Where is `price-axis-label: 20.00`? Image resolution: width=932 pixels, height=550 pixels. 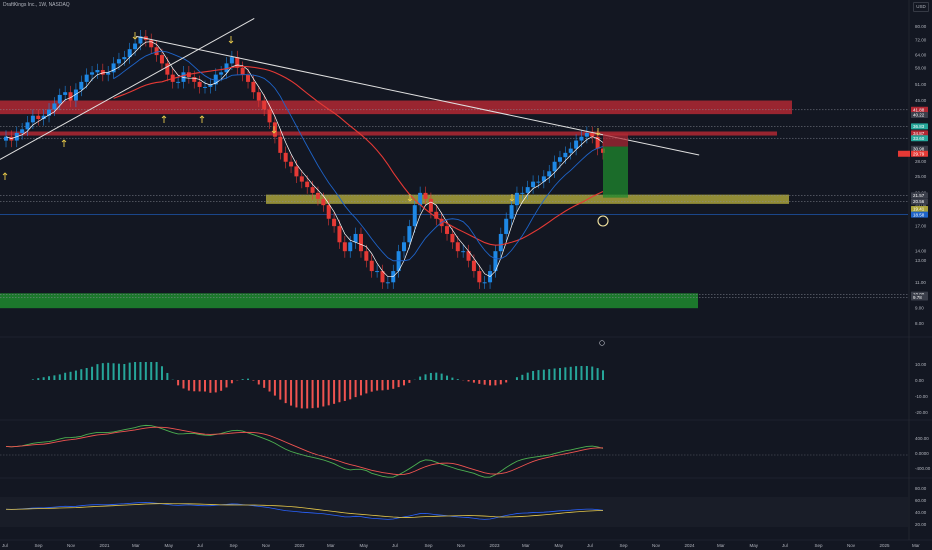 price-axis-label: 20.00 is located at coordinates (921, 205).